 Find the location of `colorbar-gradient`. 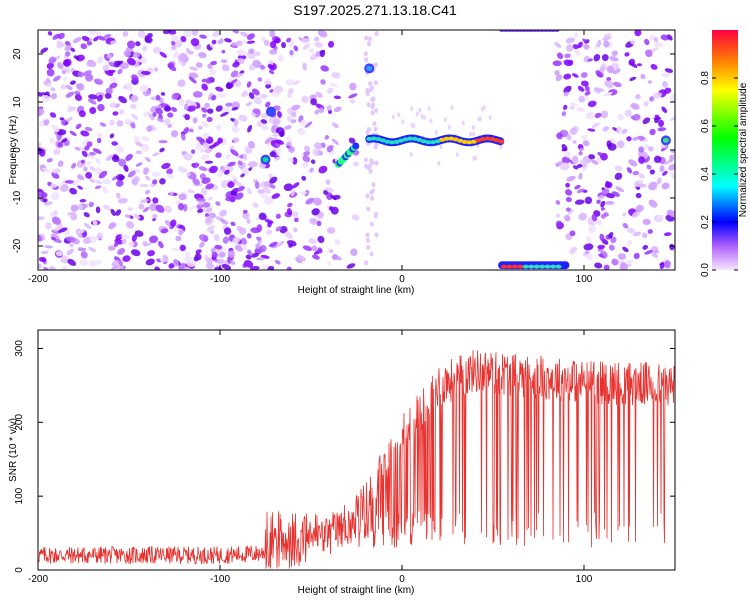

colorbar-gradient is located at coordinates (725, 150).